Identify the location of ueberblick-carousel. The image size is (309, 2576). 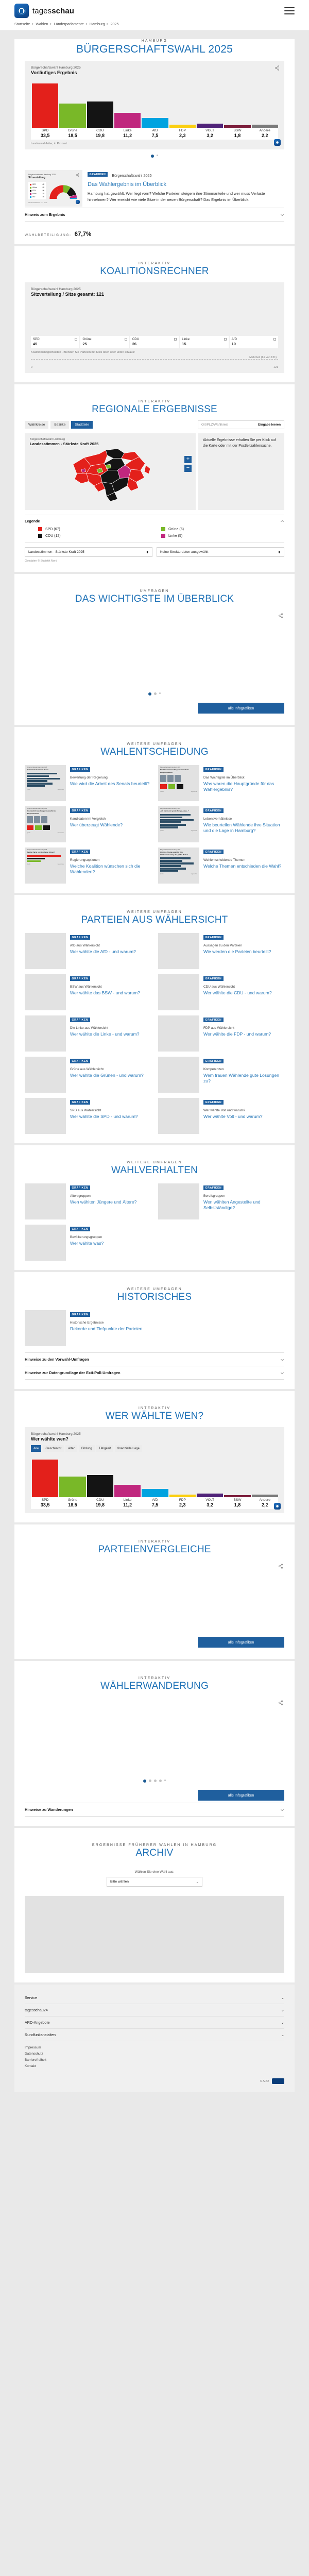
(154, 648).